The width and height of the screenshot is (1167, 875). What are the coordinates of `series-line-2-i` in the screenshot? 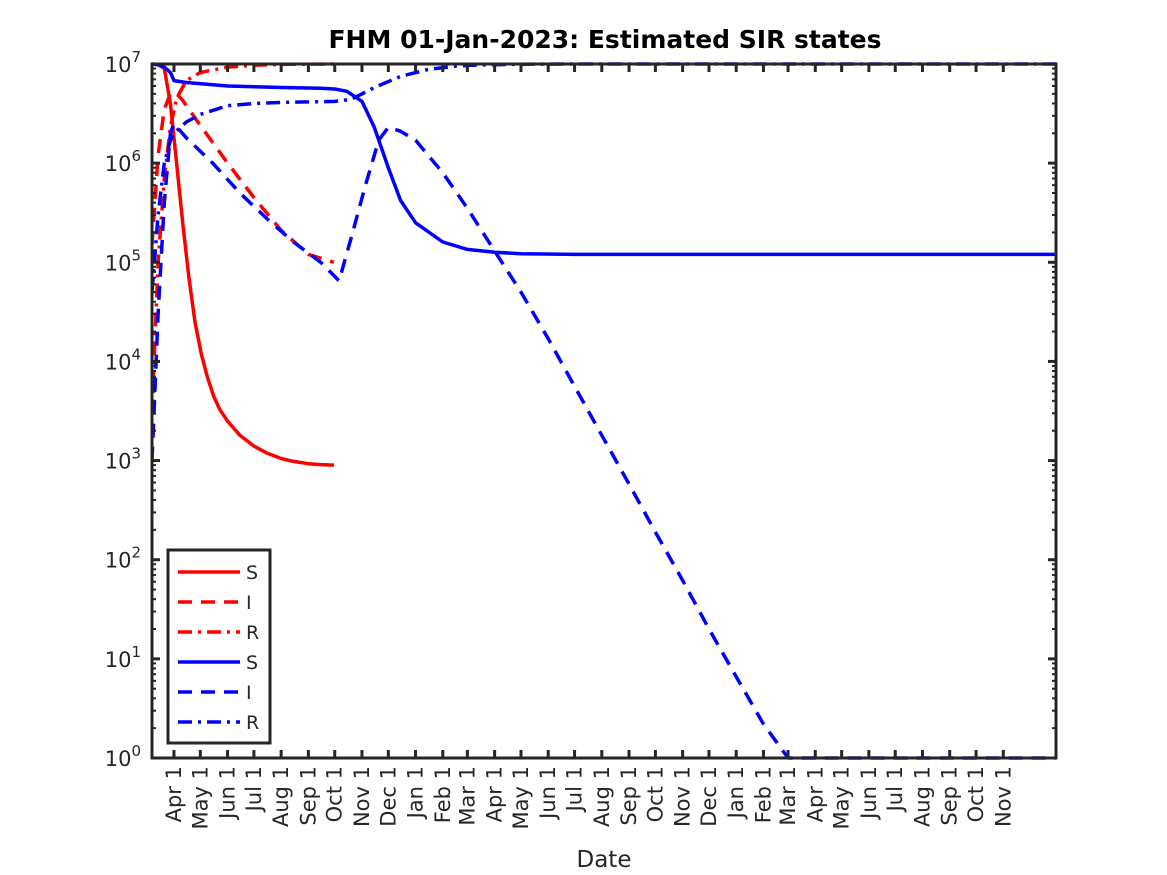 It's located at (243, 177).